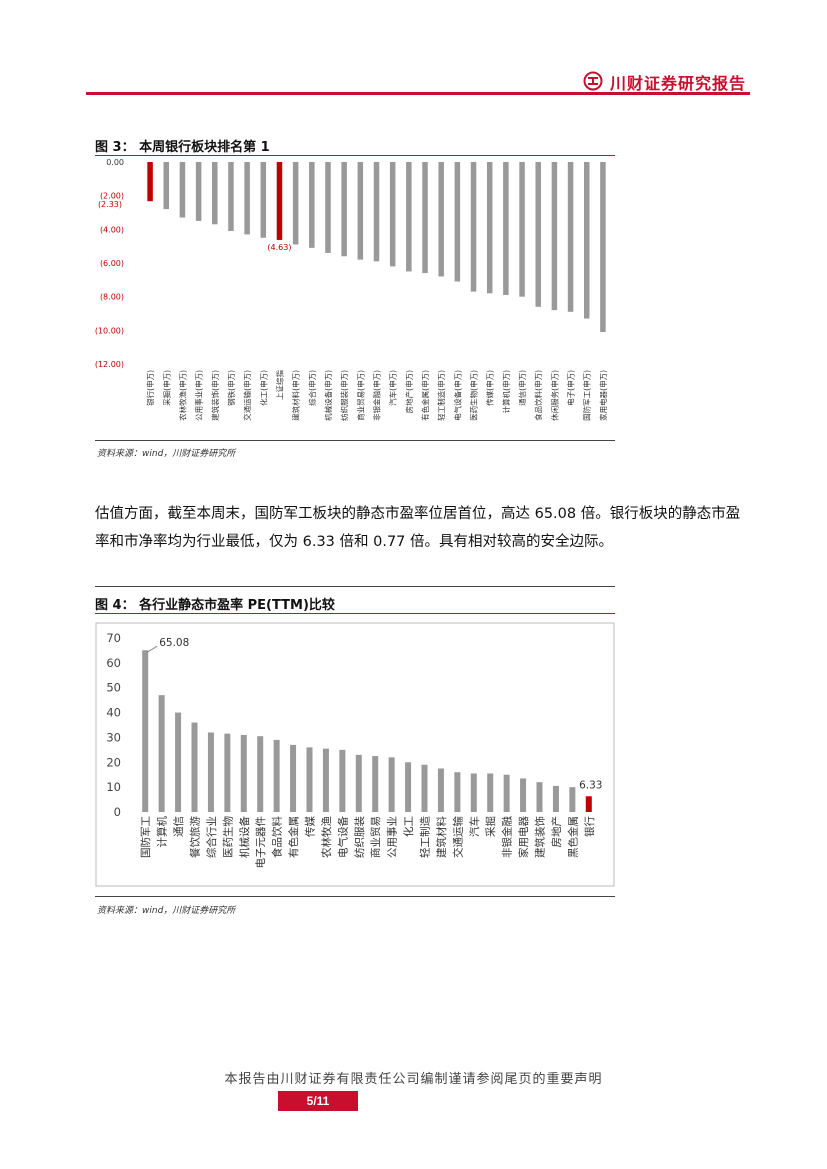 Image resolution: width=827 pixels, height=1169 pixels. Describe the element at coordinates (425, 837) in the screenshot. I see `figure4-category-label: 轻工制造` at that location.